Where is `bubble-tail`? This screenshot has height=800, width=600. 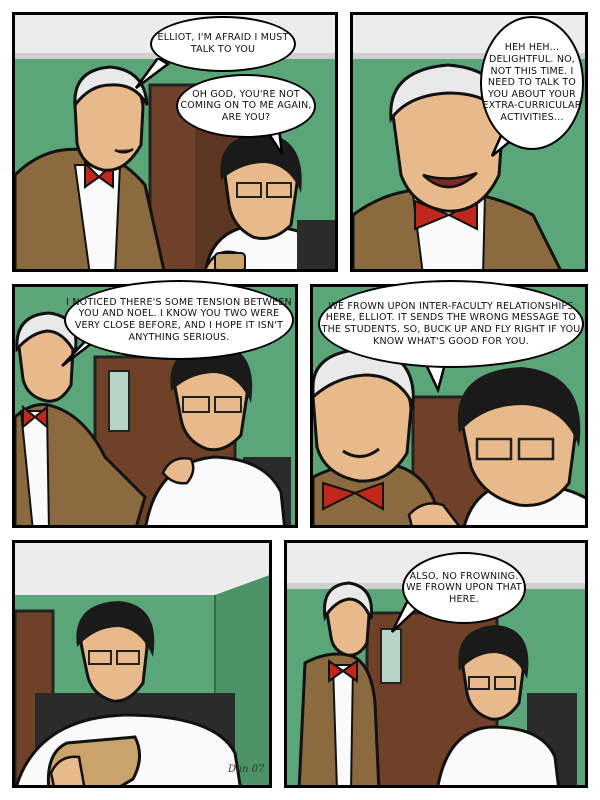
bubble-tail is located at coordinates (152, 73).